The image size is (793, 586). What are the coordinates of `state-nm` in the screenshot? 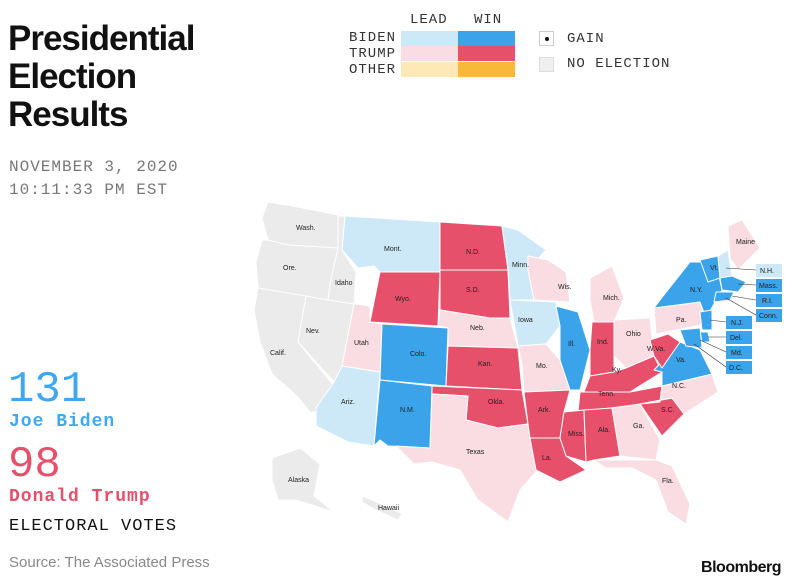 It's located at (403, 414).